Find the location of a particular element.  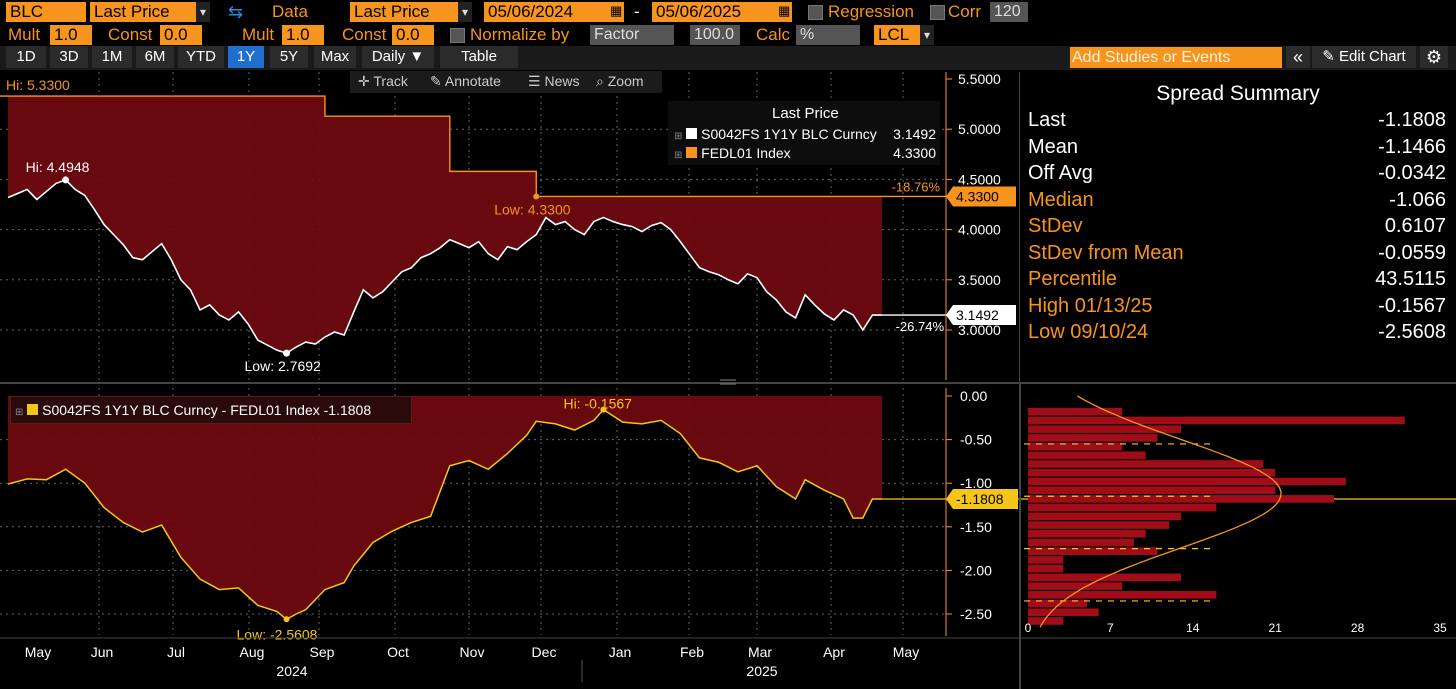

year-label: 2024 is located at coordinates (291, 671).